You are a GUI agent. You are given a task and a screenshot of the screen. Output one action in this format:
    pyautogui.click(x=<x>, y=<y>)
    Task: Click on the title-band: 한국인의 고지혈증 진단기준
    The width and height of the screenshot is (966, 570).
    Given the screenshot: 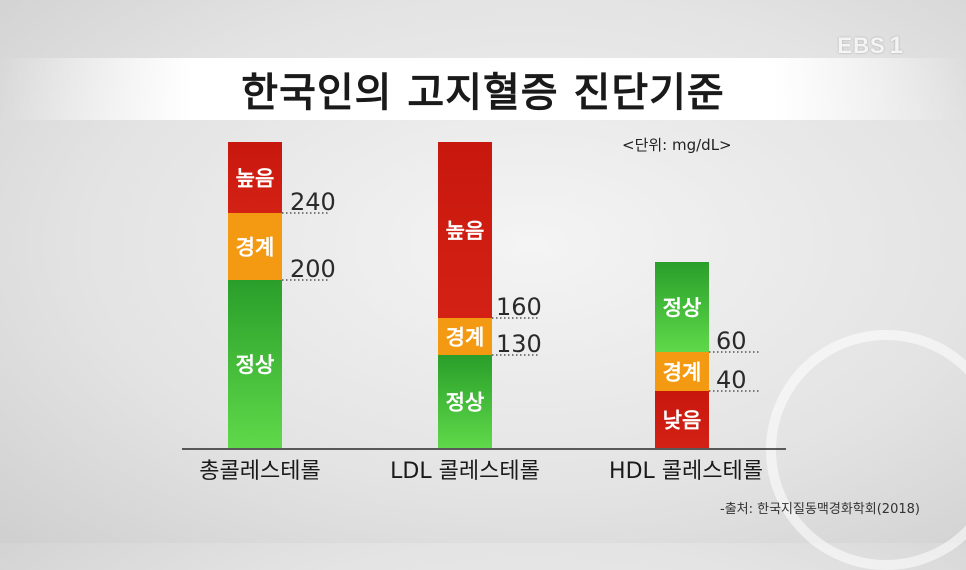 What is the action you would take?
    pyautogui.click(x=483, y=89)
    